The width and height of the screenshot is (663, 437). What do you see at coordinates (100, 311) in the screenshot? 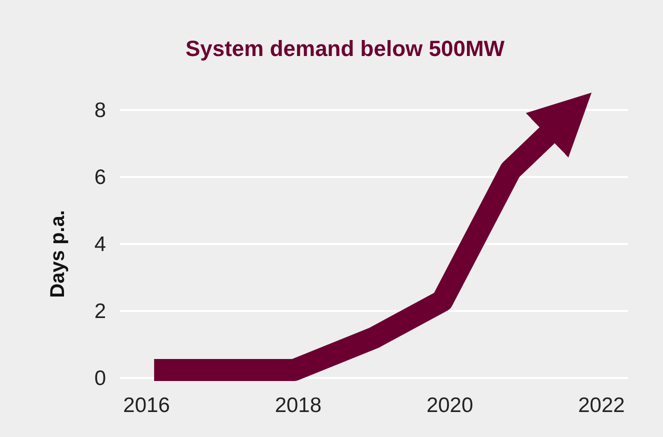
I see `y-tick-label: 2` at bounding box center [100, 311].